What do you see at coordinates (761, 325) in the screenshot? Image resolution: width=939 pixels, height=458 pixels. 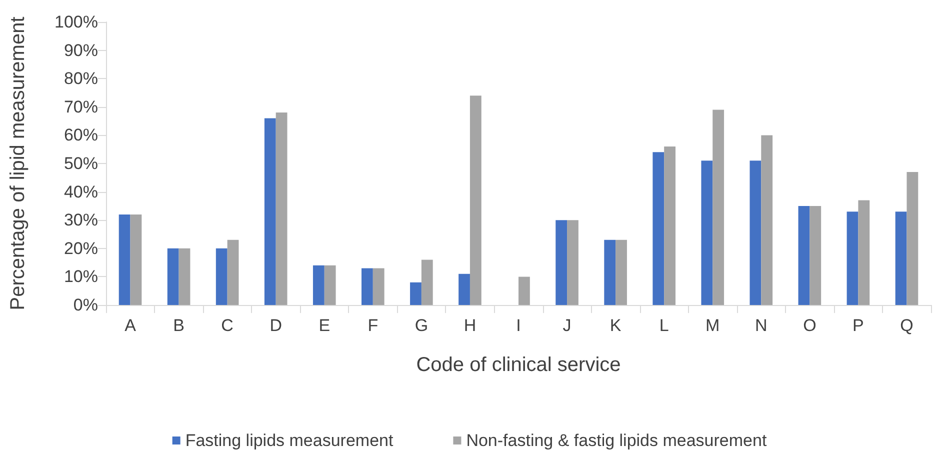 I see `x-tick-label: N` at bounding box center [761, 325].